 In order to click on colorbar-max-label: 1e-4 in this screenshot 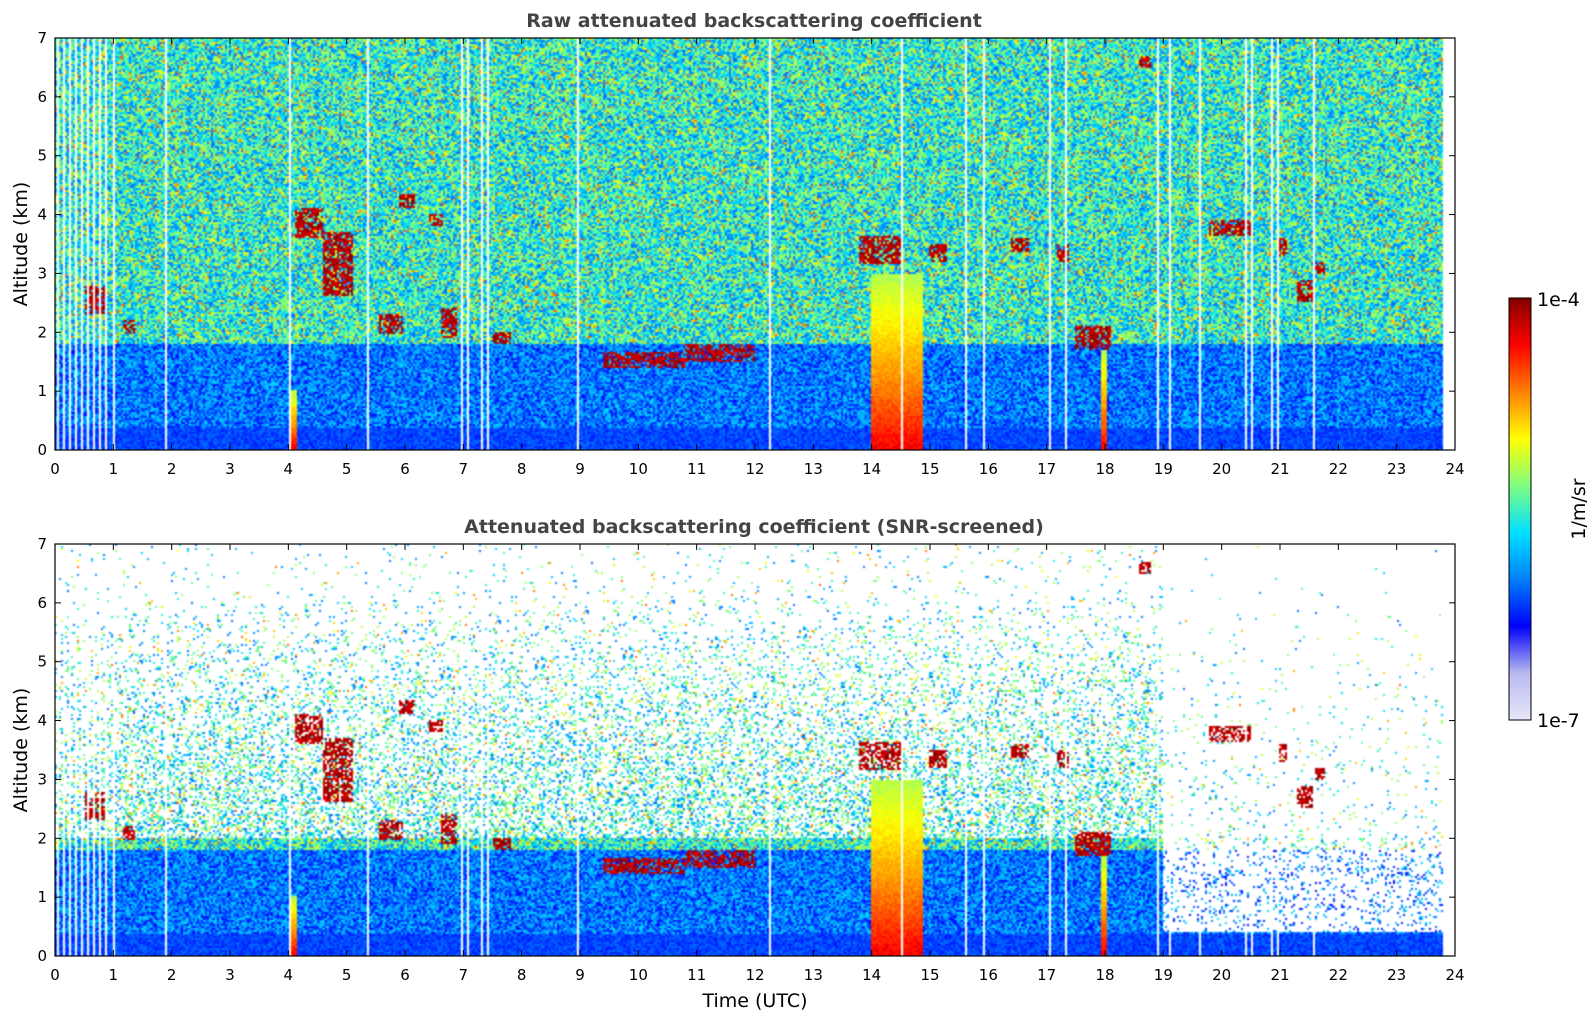, I will do `click(1558, 300)`.